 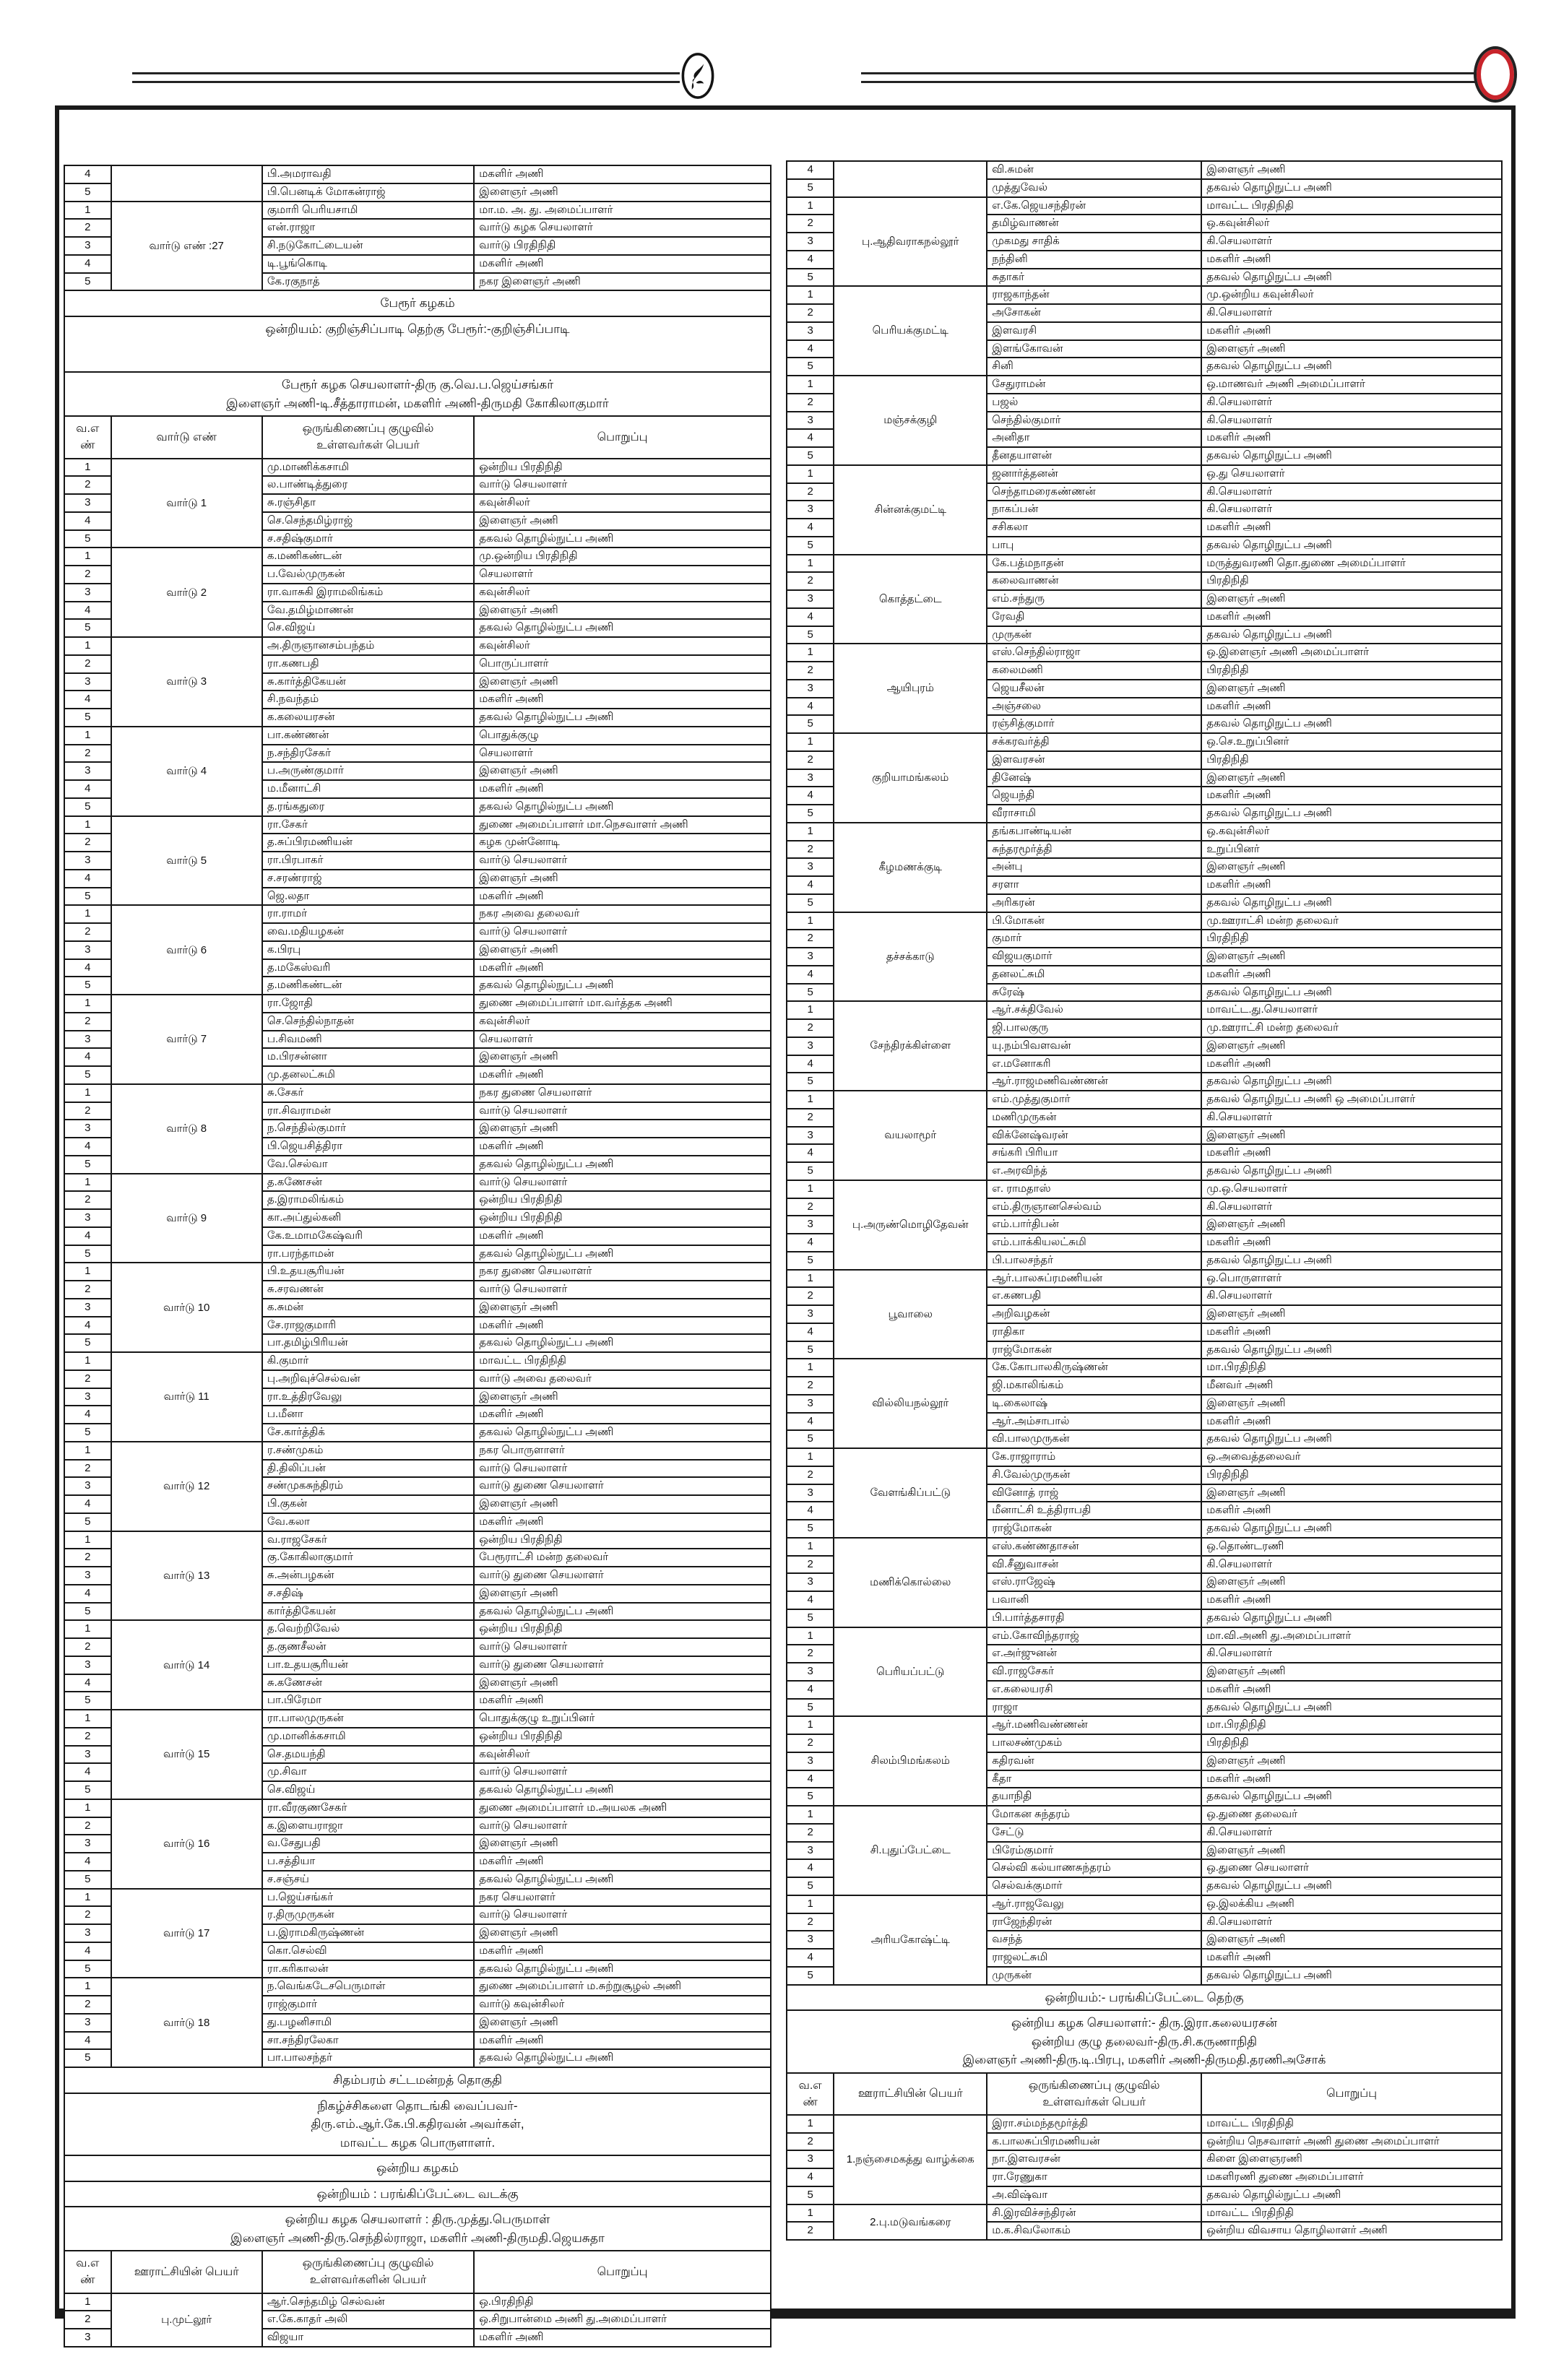 I want to click on member-name-cell: எஸ்.ராஜேஷ், so click(x=1094, y=1582).